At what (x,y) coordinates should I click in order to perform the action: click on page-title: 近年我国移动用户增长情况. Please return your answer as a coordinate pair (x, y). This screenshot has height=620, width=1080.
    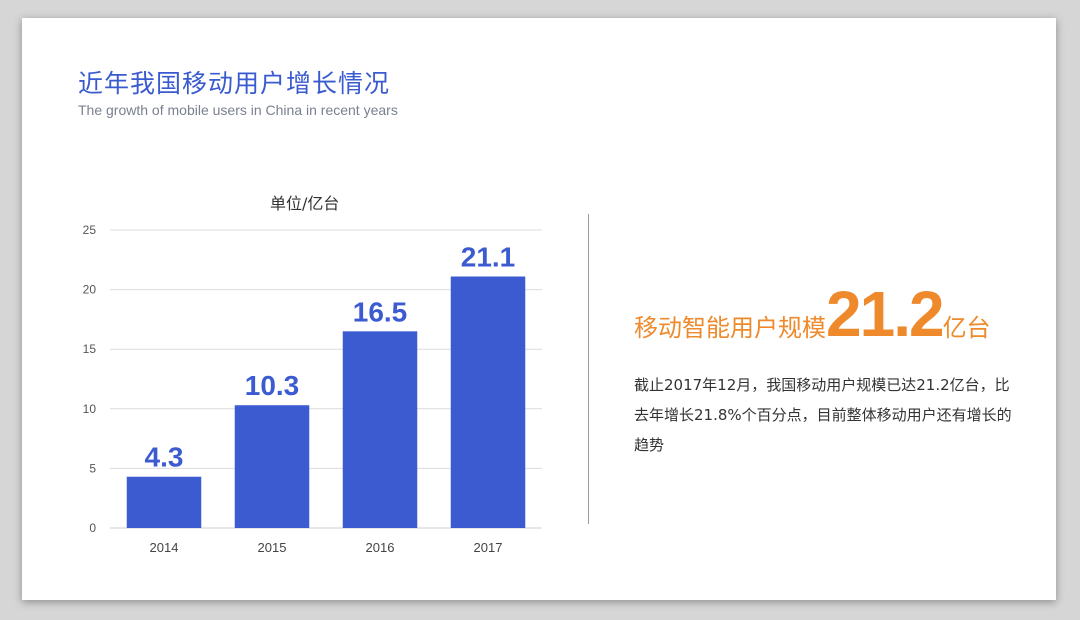
    Looking at the image, I should click on (234, 83).